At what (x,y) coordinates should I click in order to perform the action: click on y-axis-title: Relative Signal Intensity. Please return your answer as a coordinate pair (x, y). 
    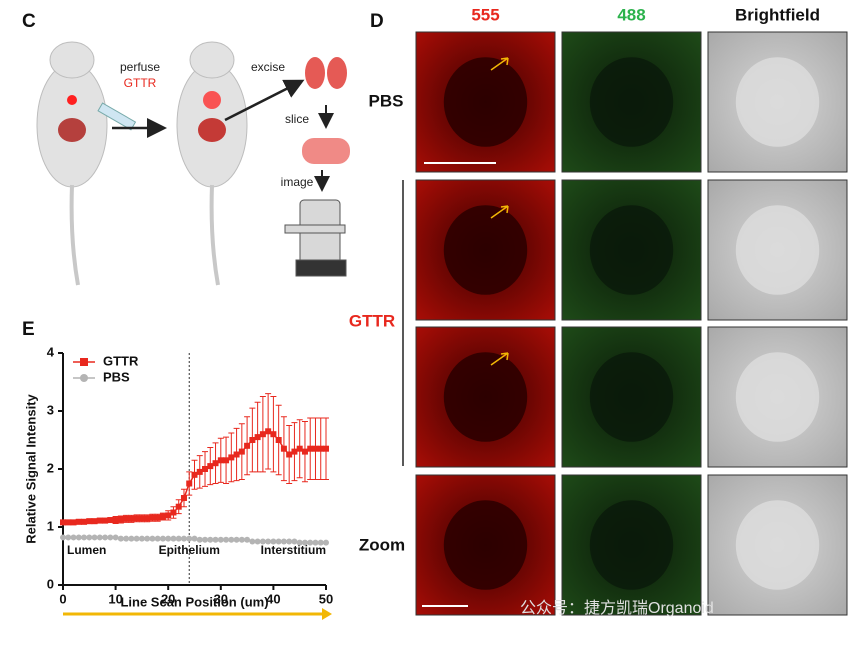
    Looking at the image, I should click on (30, 468).